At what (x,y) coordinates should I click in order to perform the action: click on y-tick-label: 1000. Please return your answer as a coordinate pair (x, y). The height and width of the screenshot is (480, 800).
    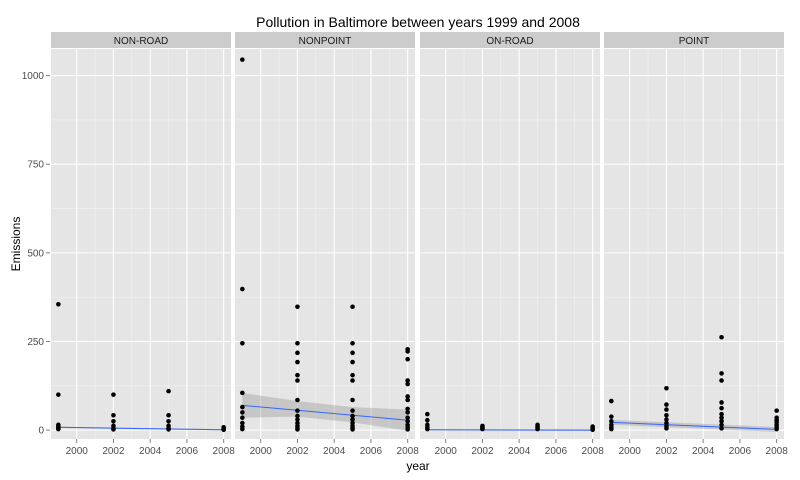
    Looking at the image, I should click on (33, 76).